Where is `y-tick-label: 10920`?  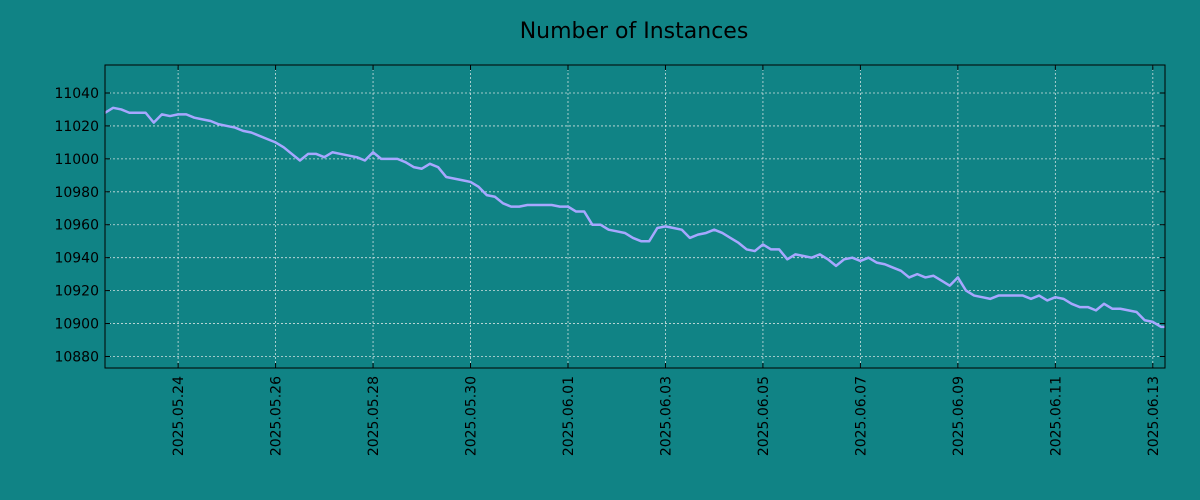
y-tick-label: 10920 is located at coordinates (76, 292).